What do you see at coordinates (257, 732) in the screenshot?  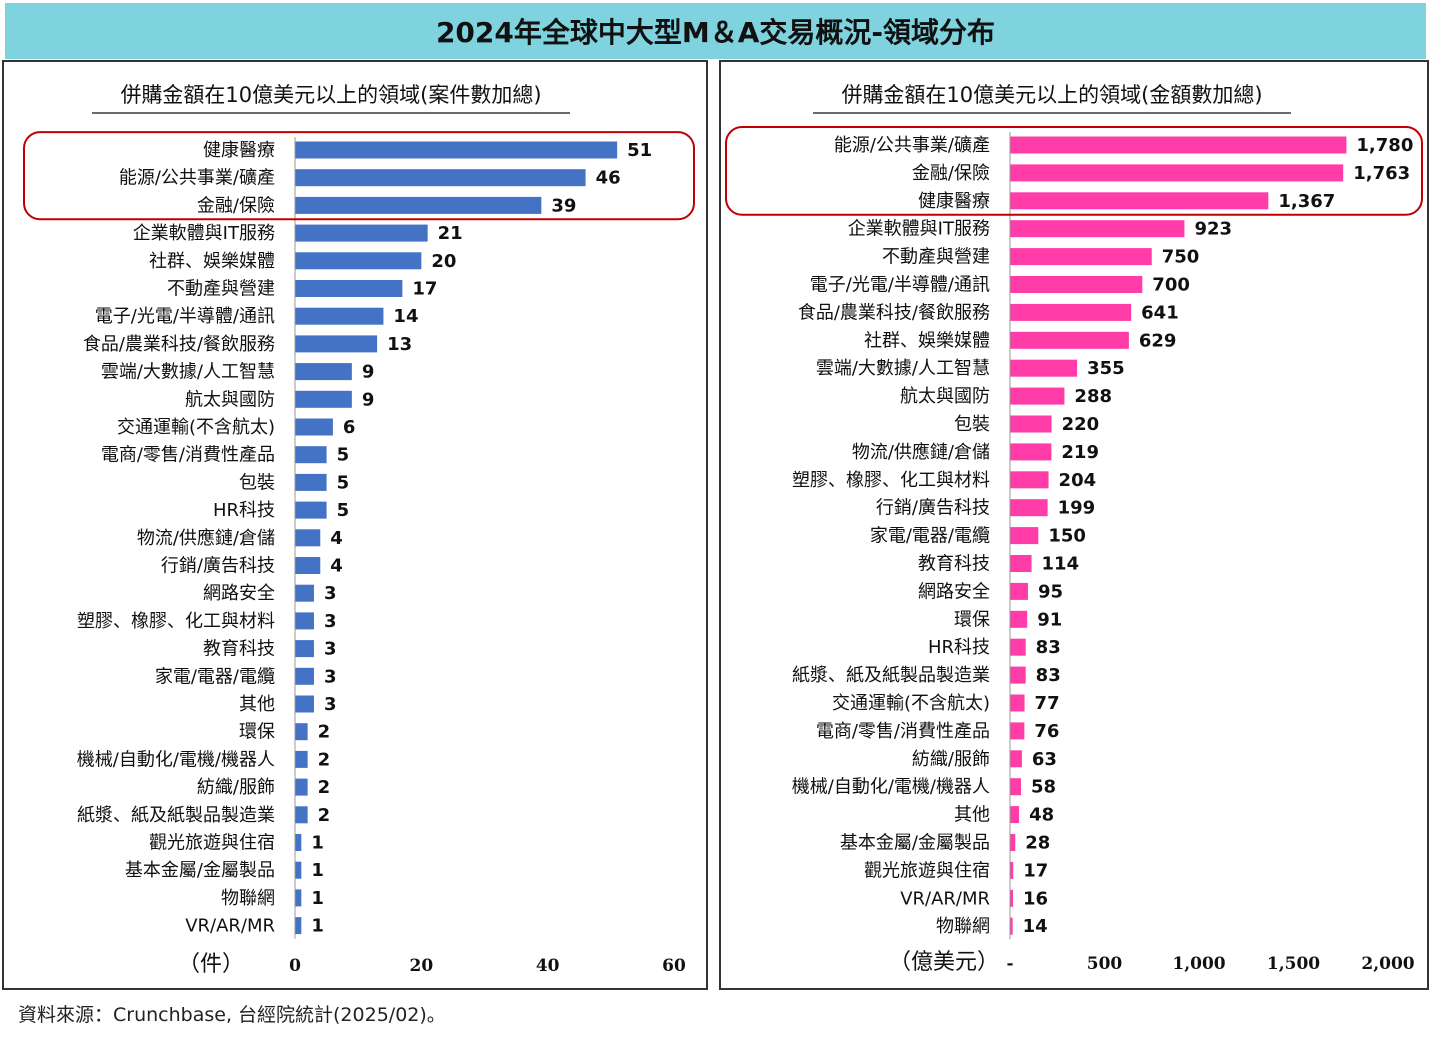 I see `left-category-label: 環保` at bounding box center [257, 732].